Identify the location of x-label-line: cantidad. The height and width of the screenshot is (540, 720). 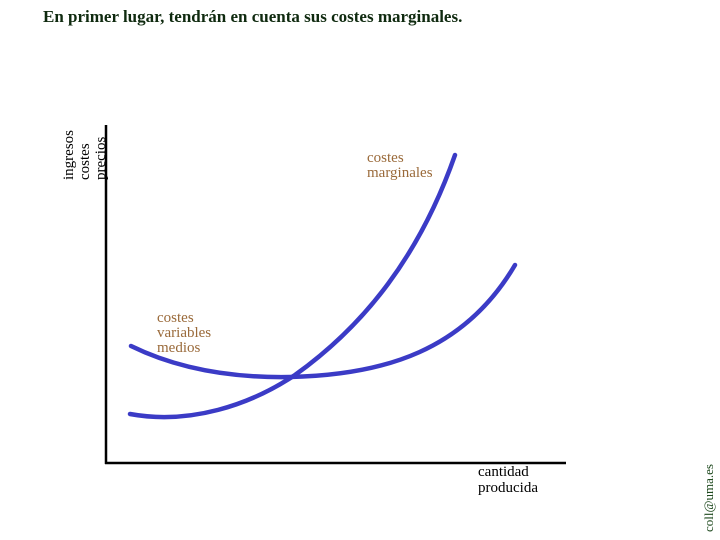
(503, 472).